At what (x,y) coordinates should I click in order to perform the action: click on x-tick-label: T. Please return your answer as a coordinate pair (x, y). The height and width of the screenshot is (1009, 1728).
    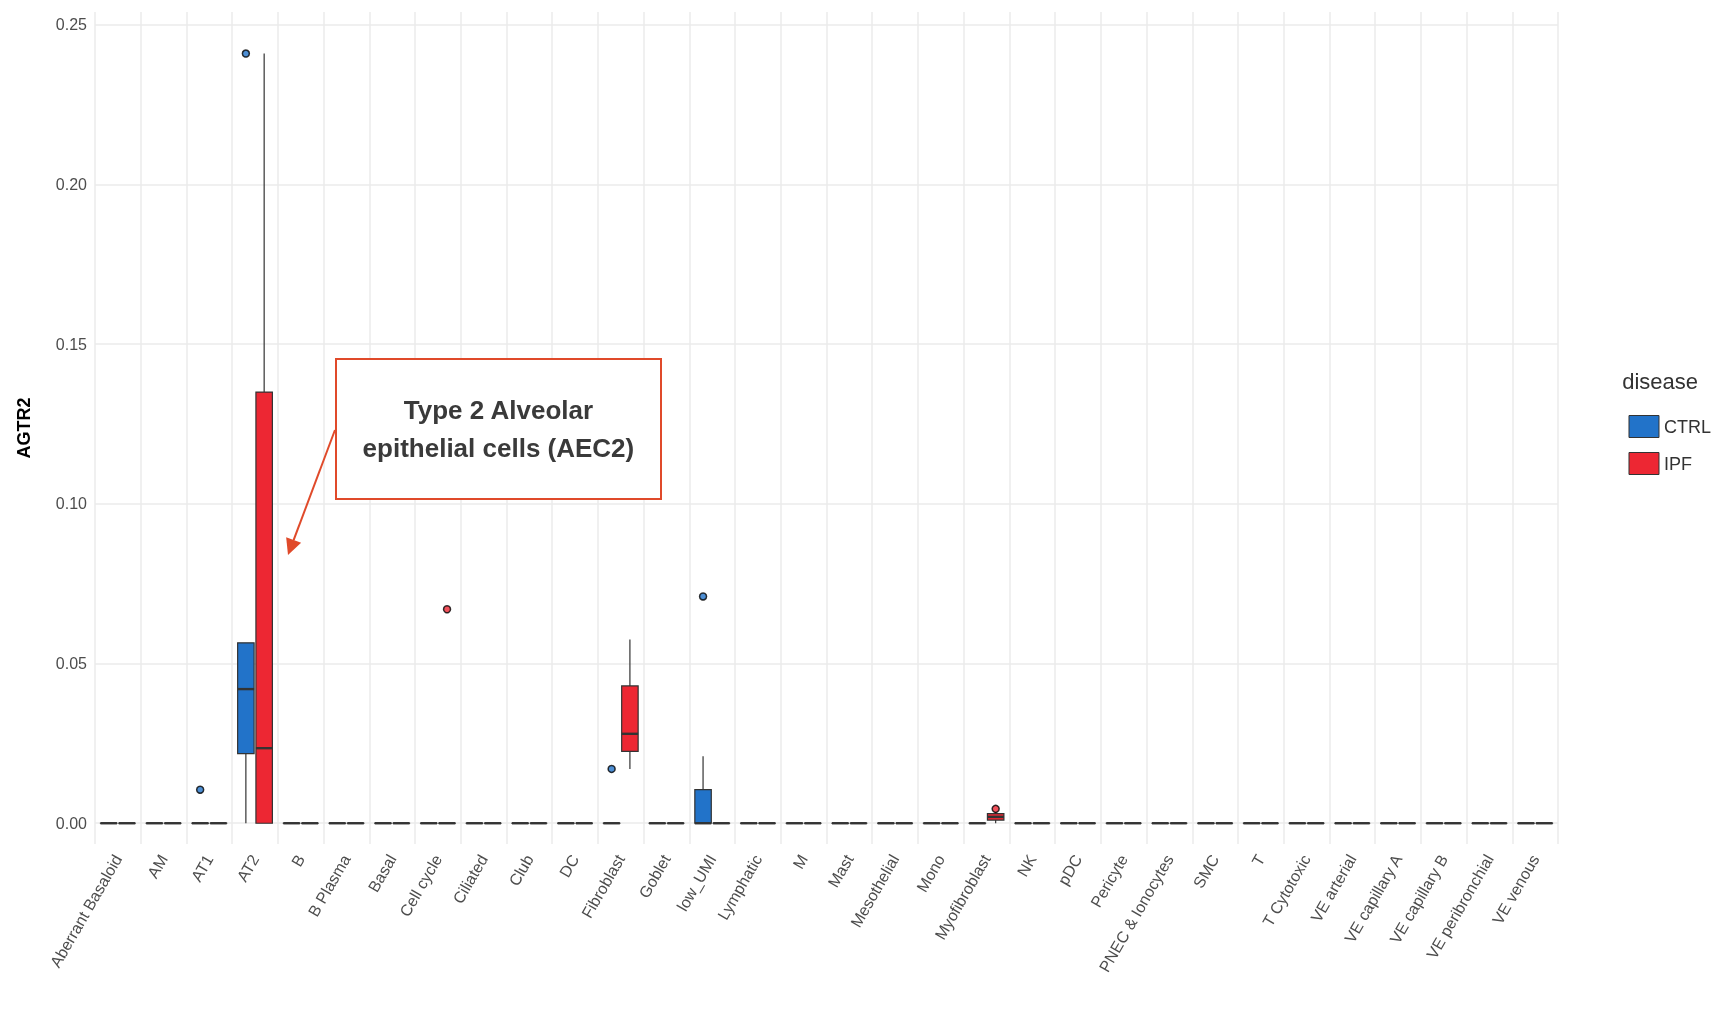
    Looking at the image, I should click on (1258, 860).